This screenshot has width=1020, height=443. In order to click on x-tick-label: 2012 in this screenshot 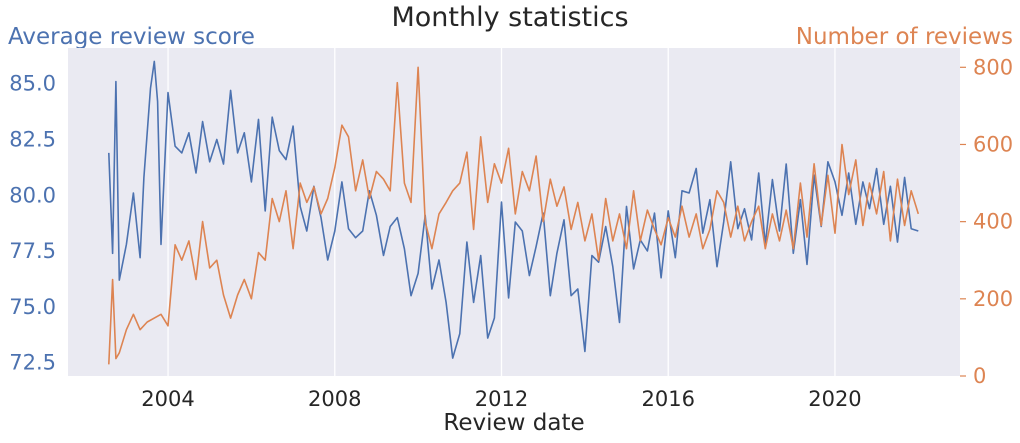, I will do `click(501, 399)`.